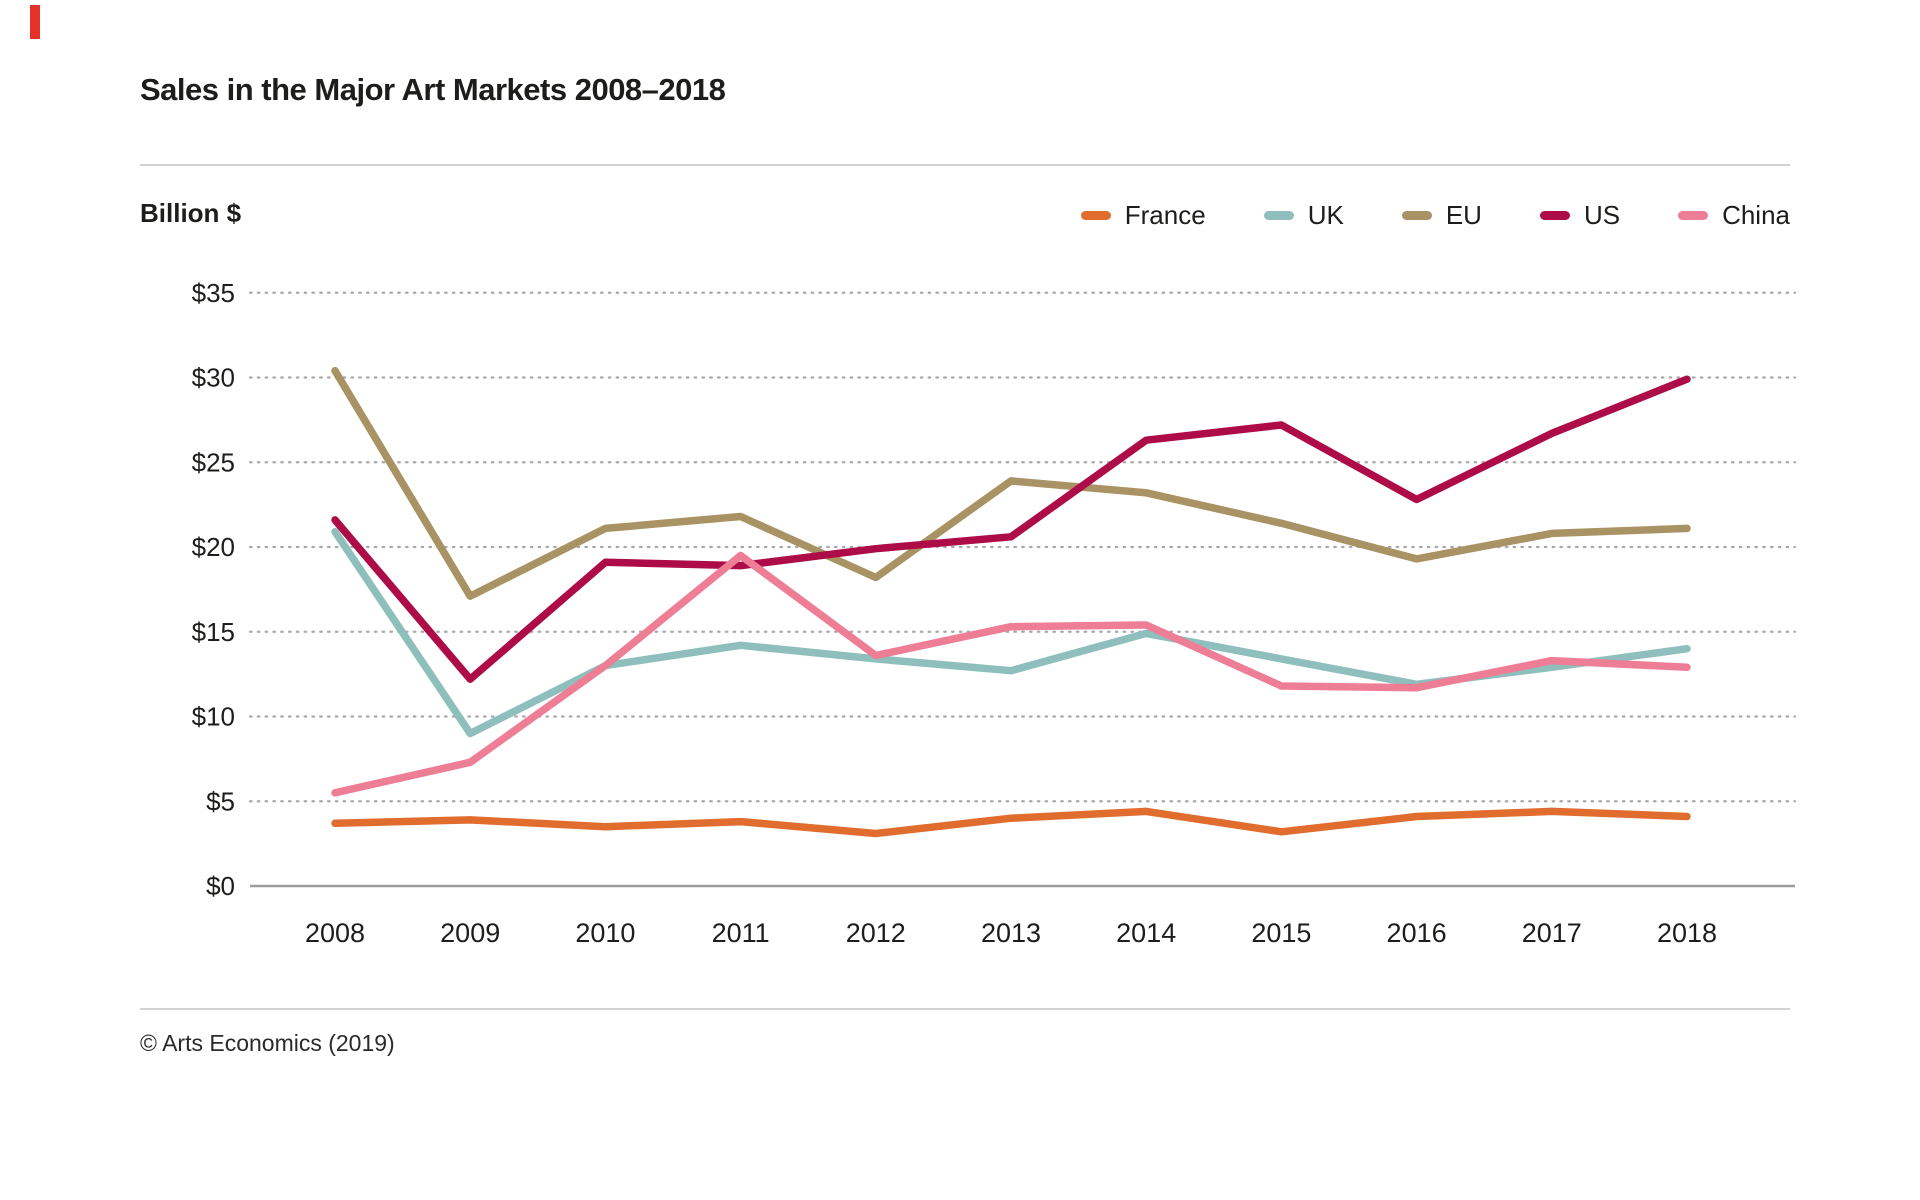 The image size is (1920, 1200). I want to click on x-tick-label: 2009, so click(470, 933).